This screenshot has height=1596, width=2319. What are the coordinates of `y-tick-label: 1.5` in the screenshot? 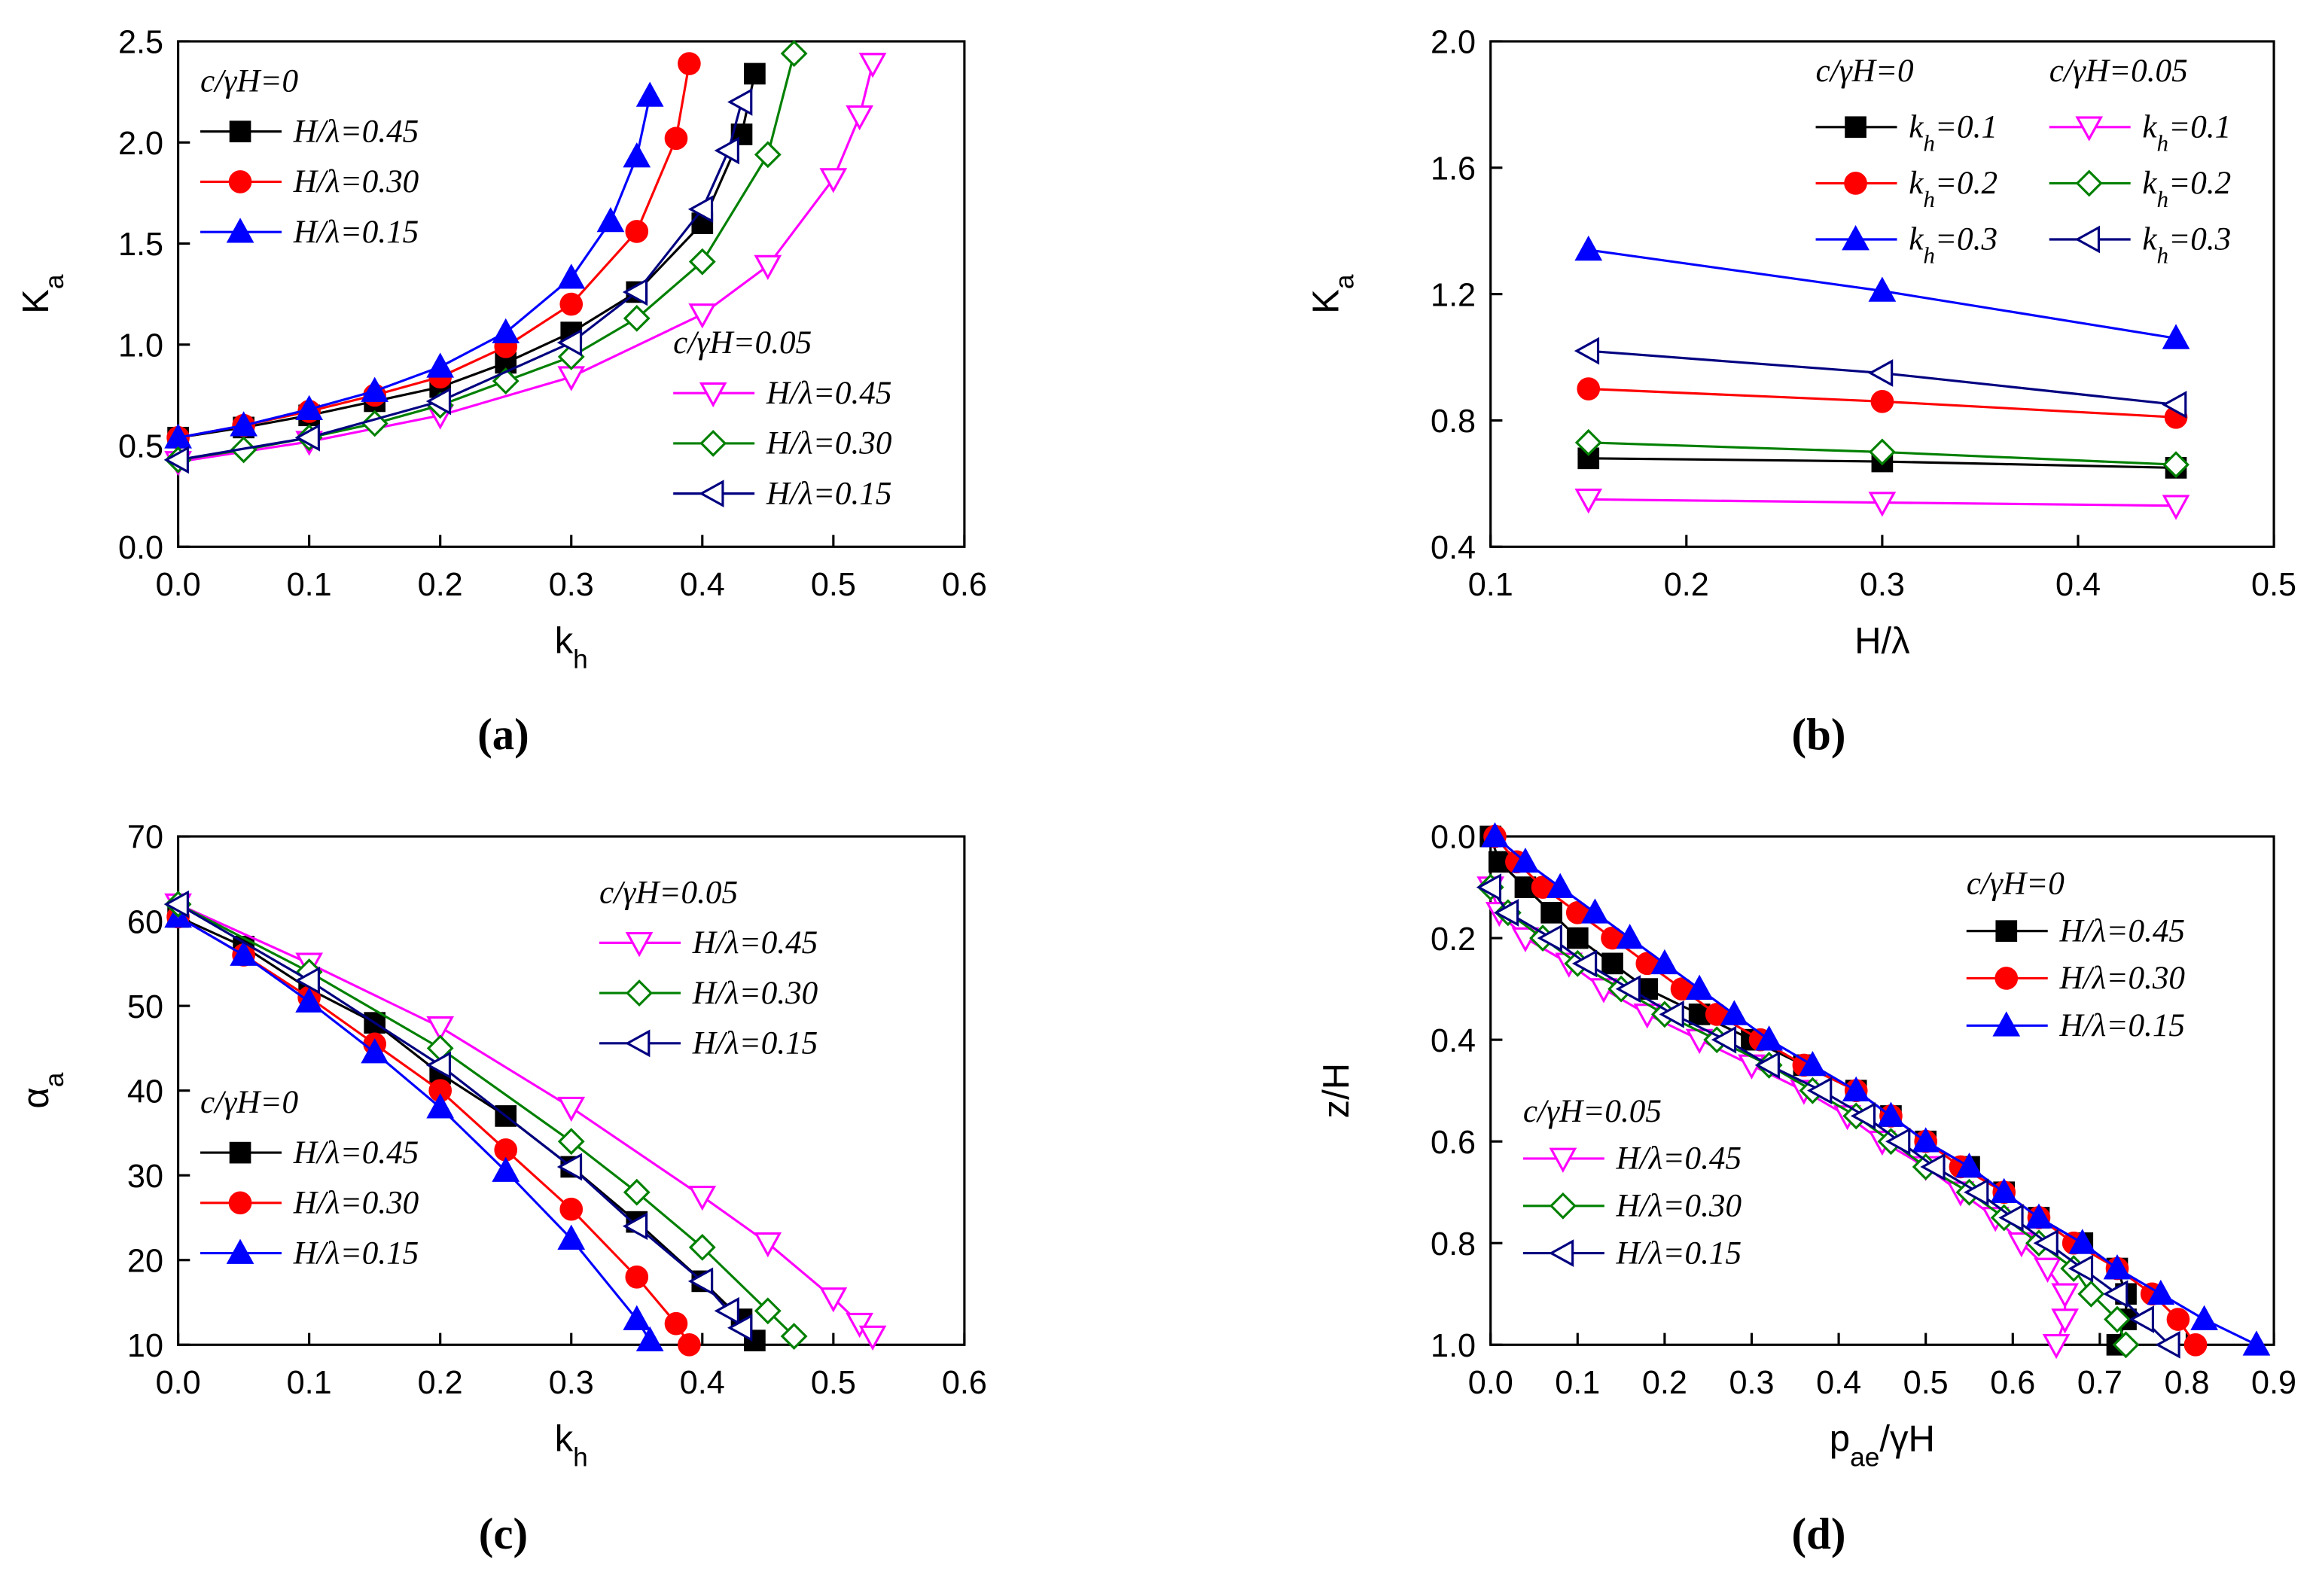 It's located at (140, 245).